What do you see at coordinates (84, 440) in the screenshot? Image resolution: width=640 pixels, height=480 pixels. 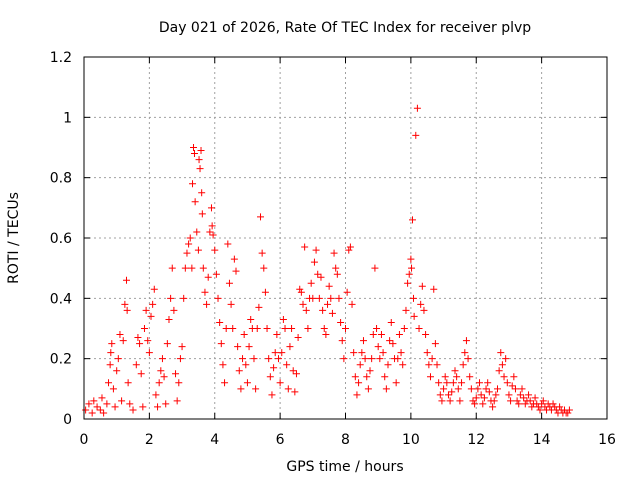 I see `x-tick-label: 0` at bounding box center [84, 440].